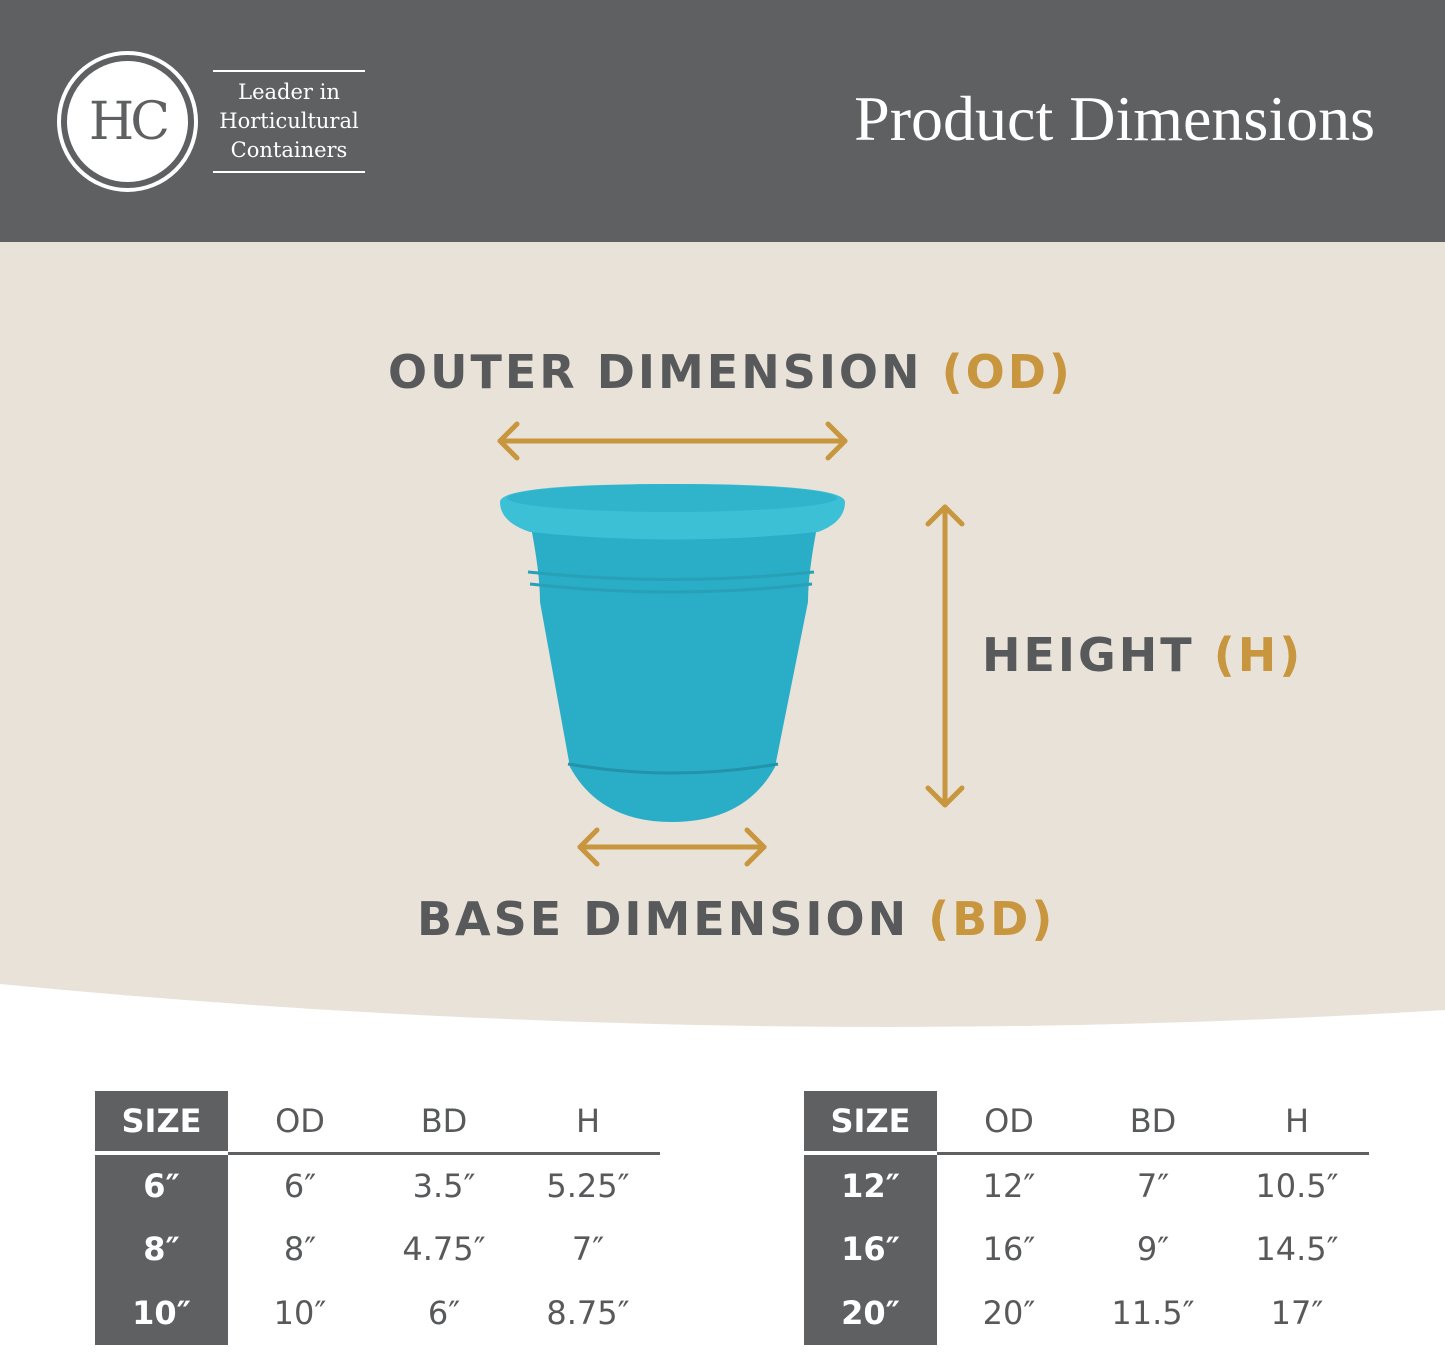  Describe the element at coordinates (289, 150) in the screenshot. I see `tagline-line: Containers` at that location.